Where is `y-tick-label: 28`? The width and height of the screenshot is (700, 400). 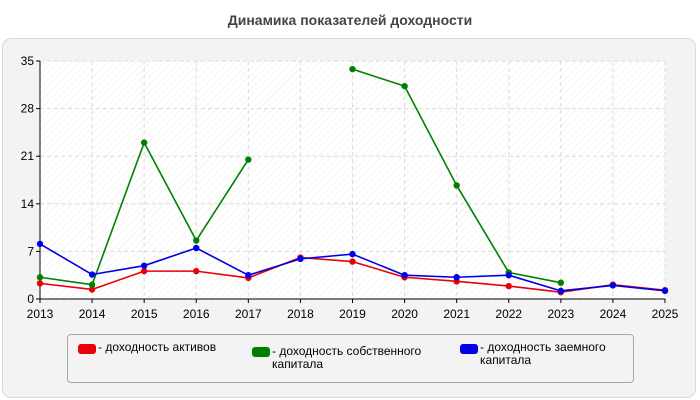
y-tick-label: 28 is located at coordinates (28, 109).